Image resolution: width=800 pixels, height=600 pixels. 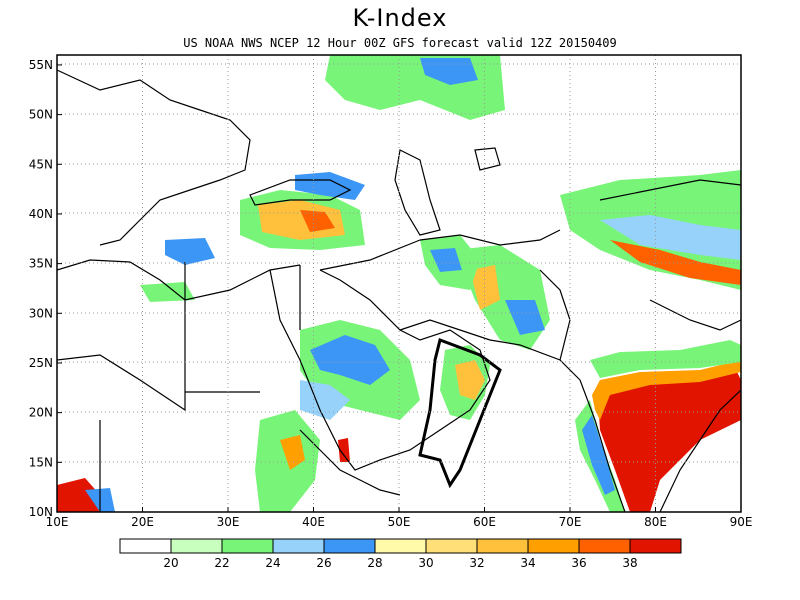 What do you see at coordinates (170, 563) in the screenshot?
I see `legend-label: 20` at bounding box center [170, 563].